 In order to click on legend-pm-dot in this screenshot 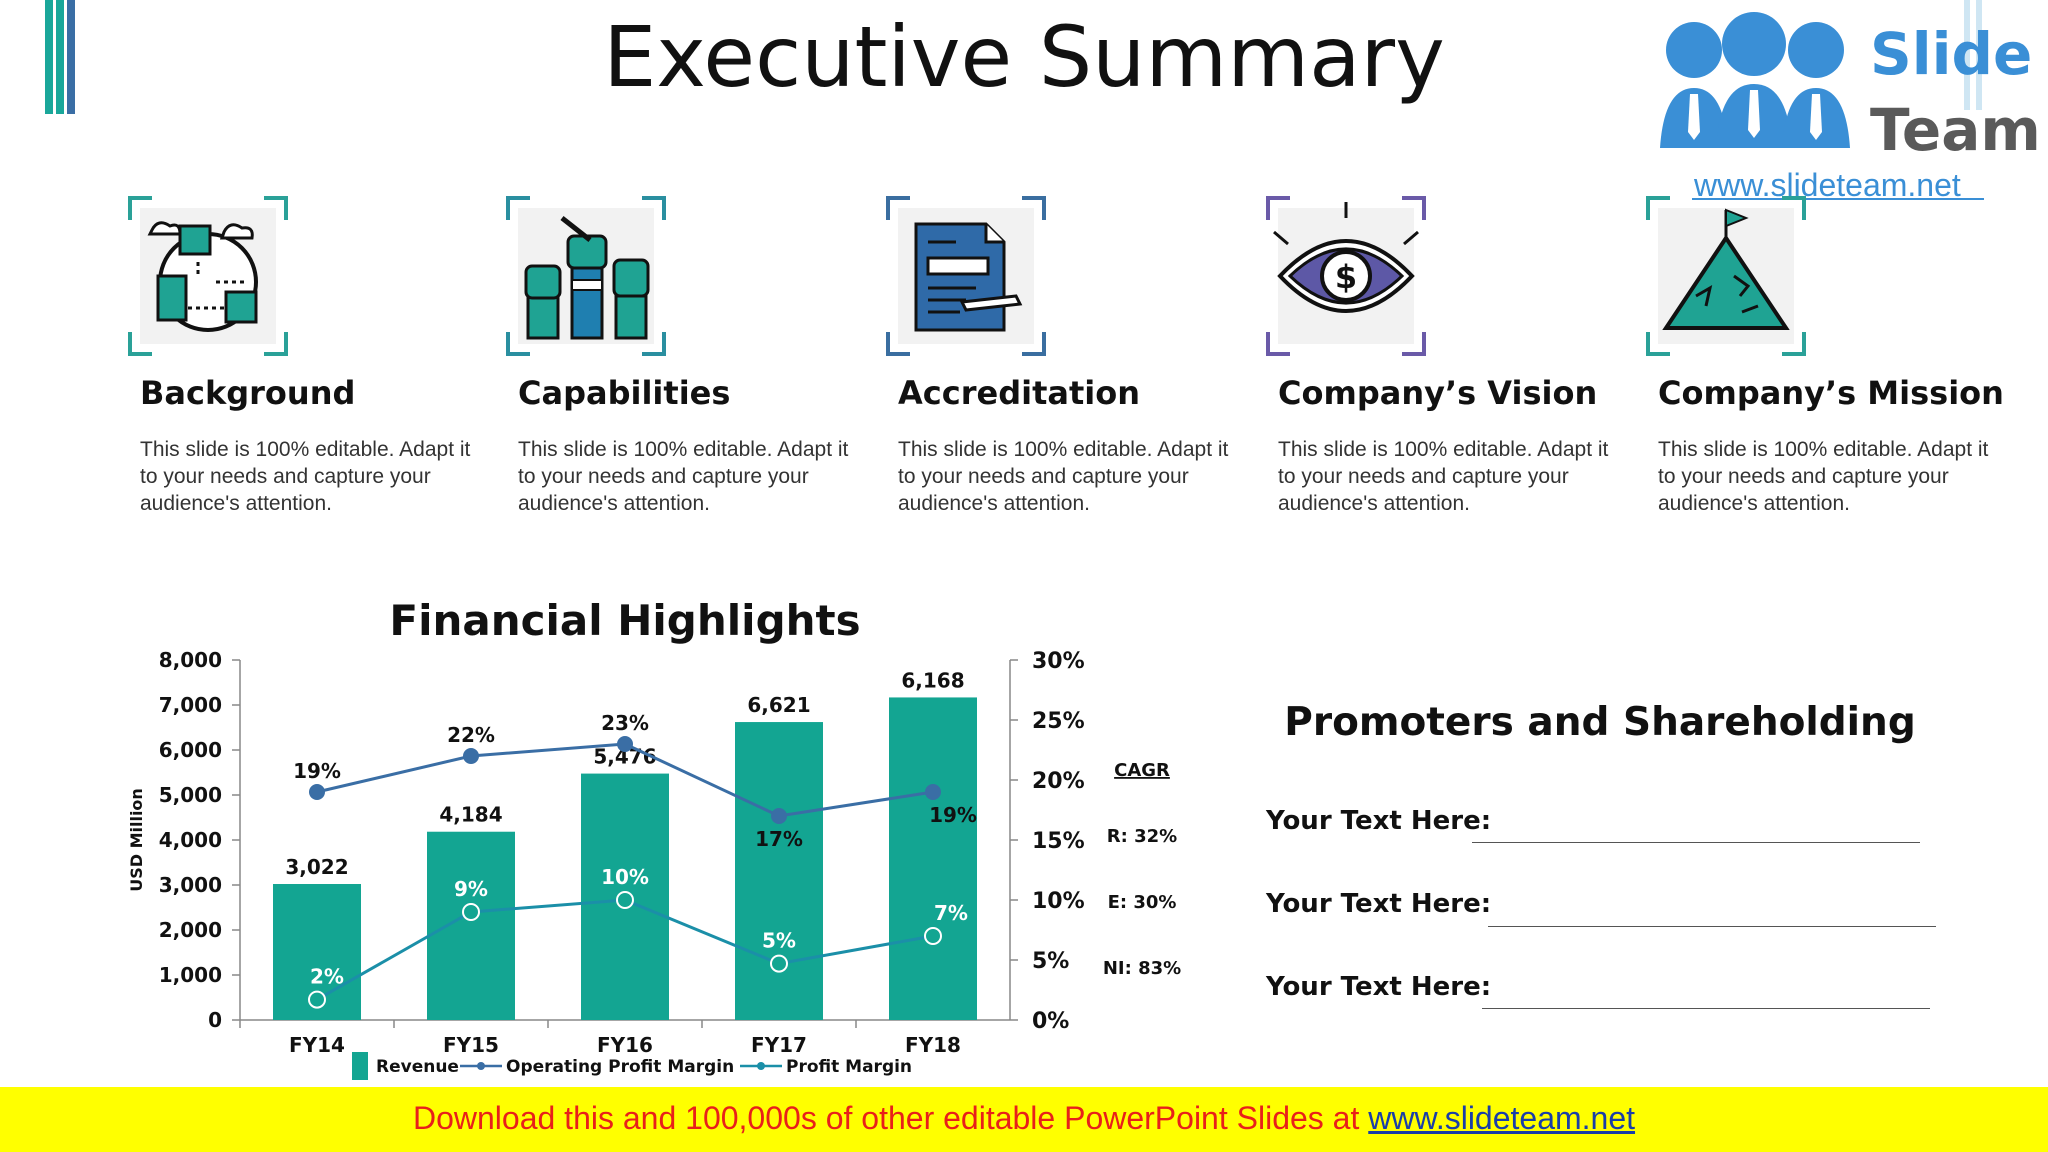, I will do `click(761, 1066)`.